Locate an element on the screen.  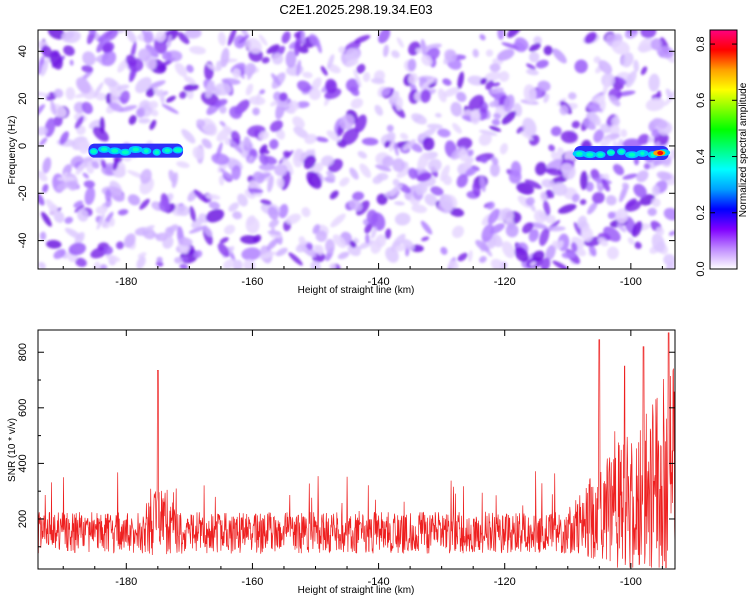
colorbar-tick-label: 0.0 is located at coordinates (701, 268).